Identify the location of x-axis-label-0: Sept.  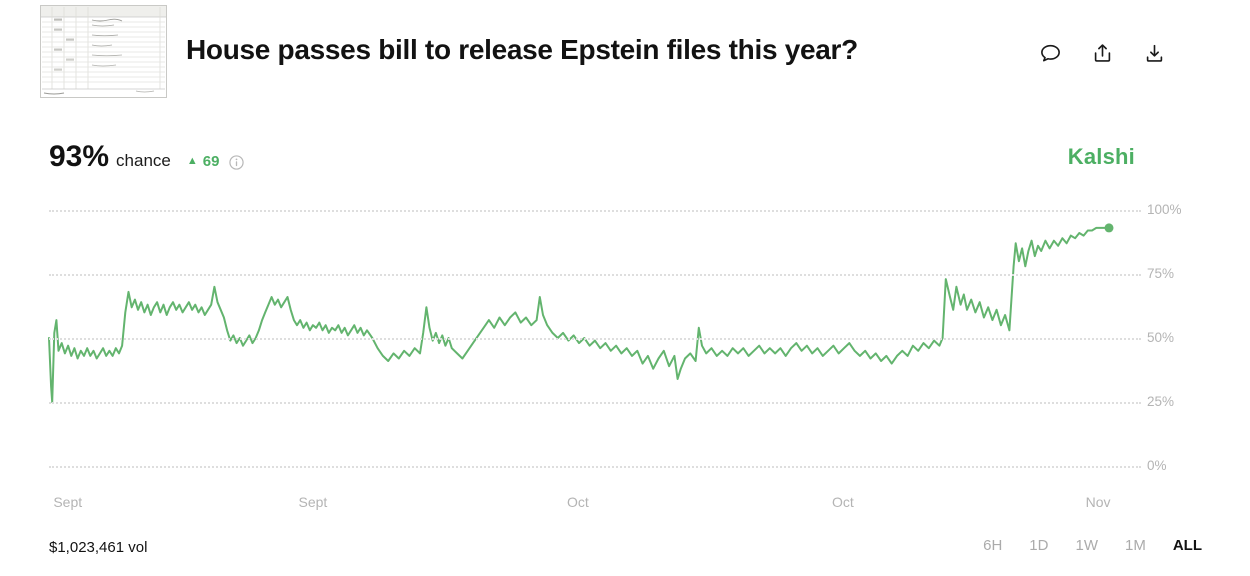
(68, 502).